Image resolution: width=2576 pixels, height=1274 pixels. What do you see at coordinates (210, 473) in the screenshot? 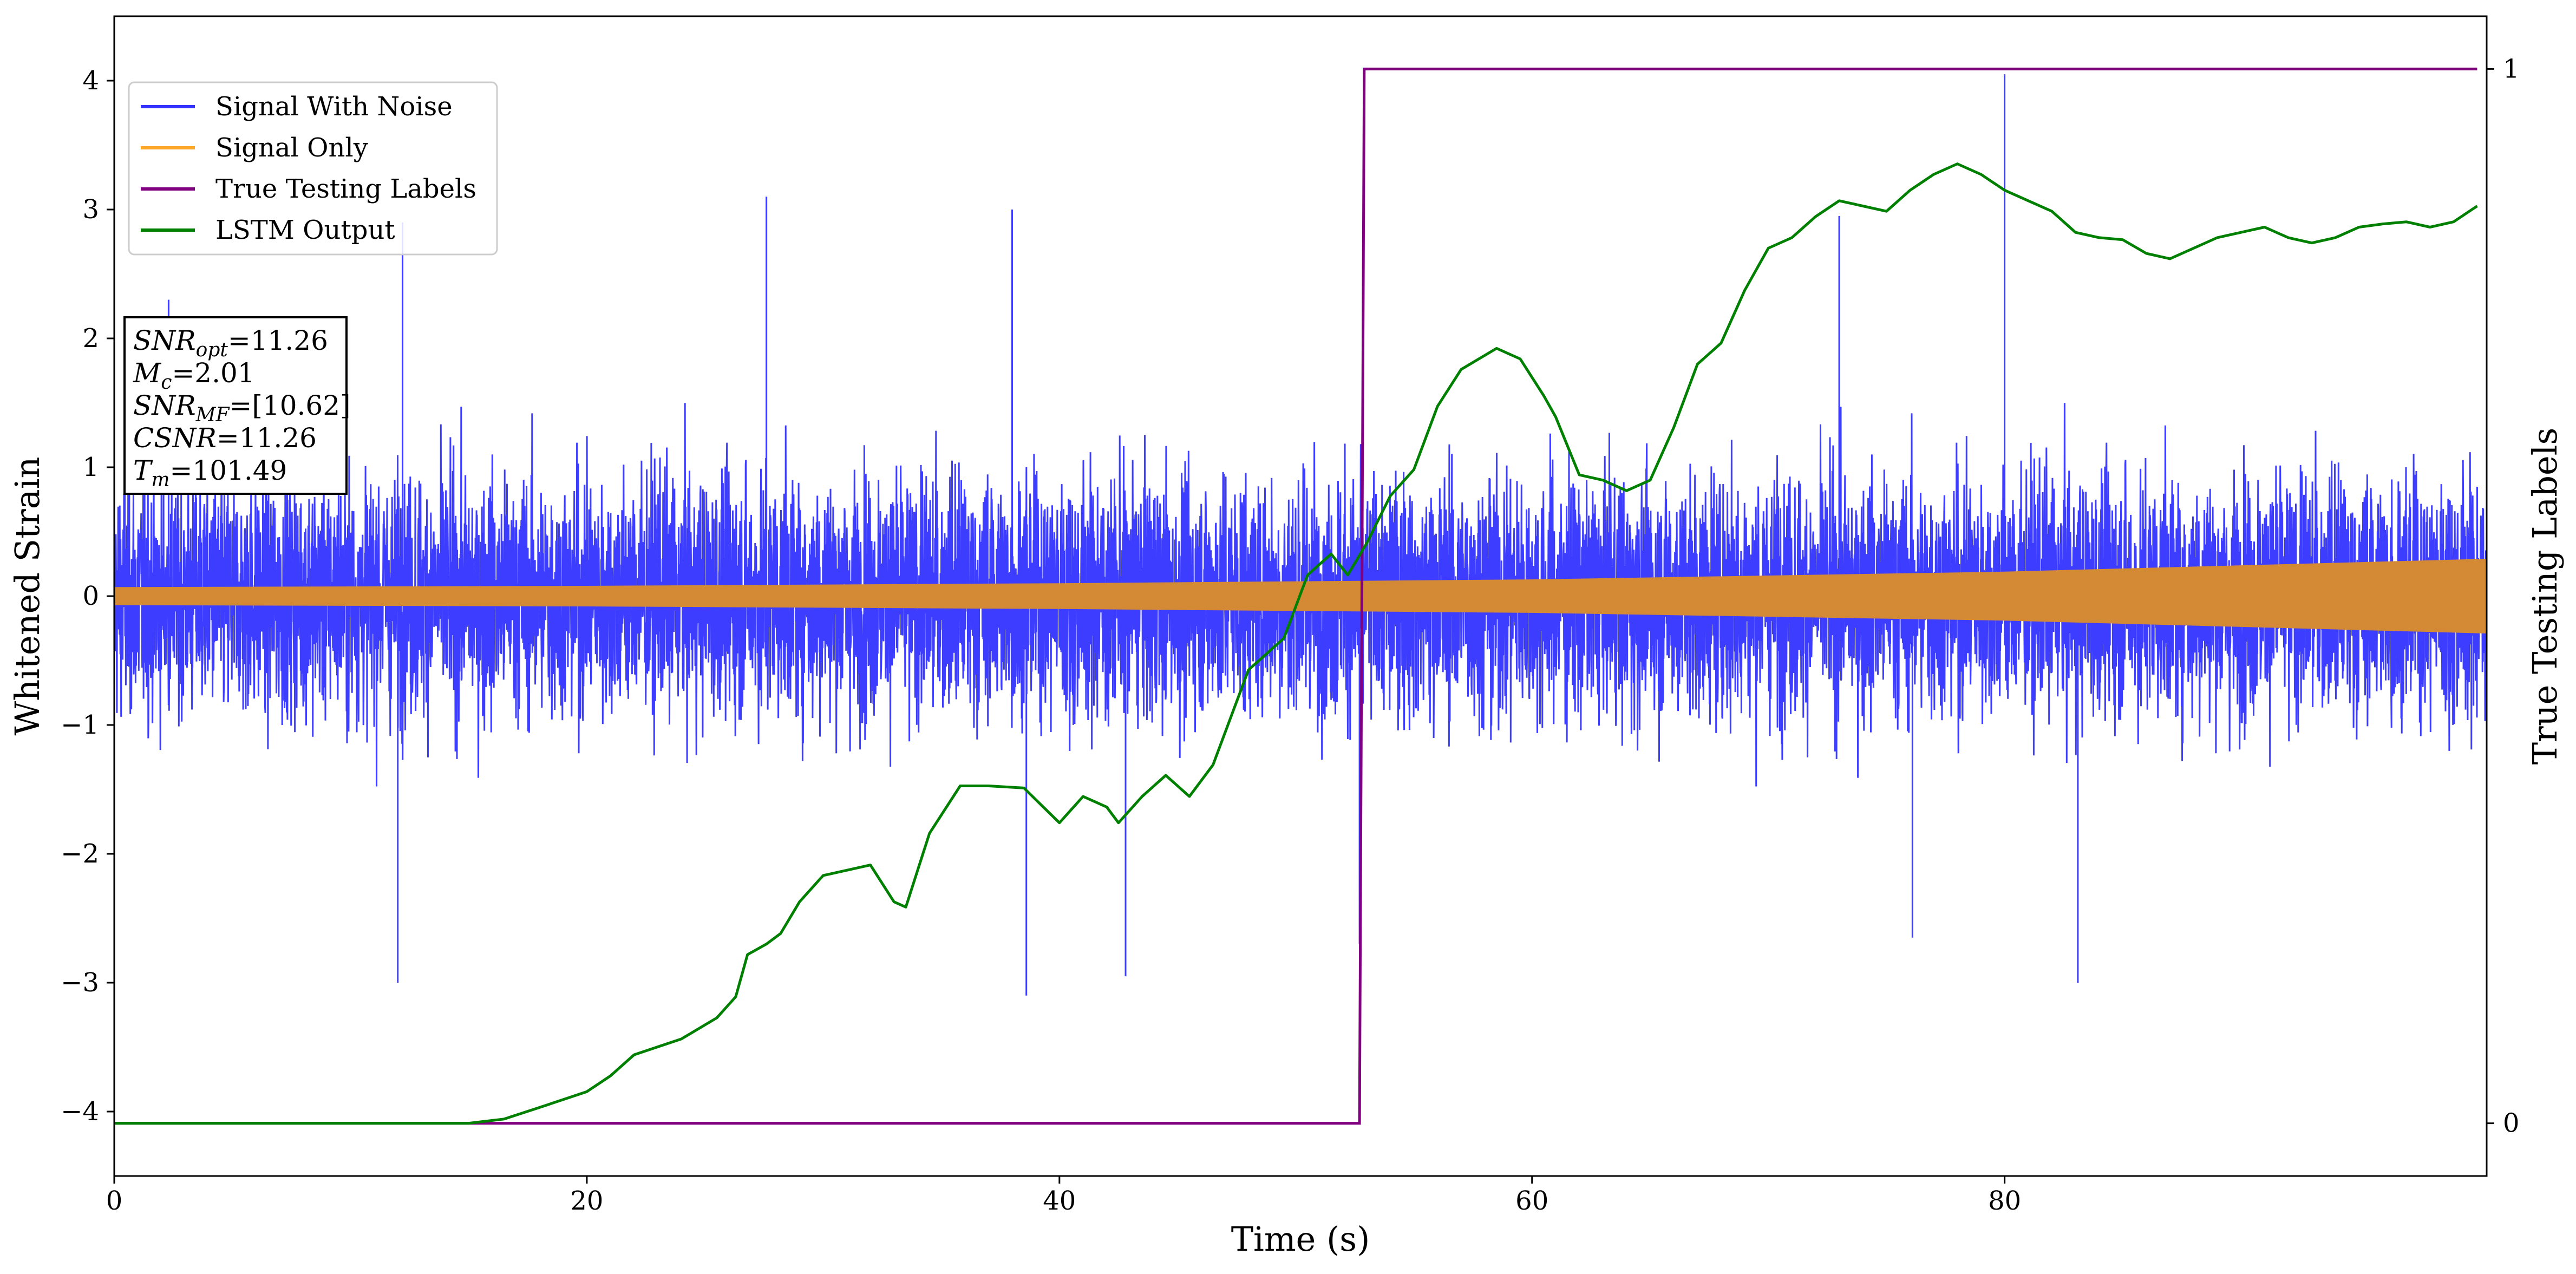
I see `annotation-line: Tm=101.49` at bounding box center [210, 473].